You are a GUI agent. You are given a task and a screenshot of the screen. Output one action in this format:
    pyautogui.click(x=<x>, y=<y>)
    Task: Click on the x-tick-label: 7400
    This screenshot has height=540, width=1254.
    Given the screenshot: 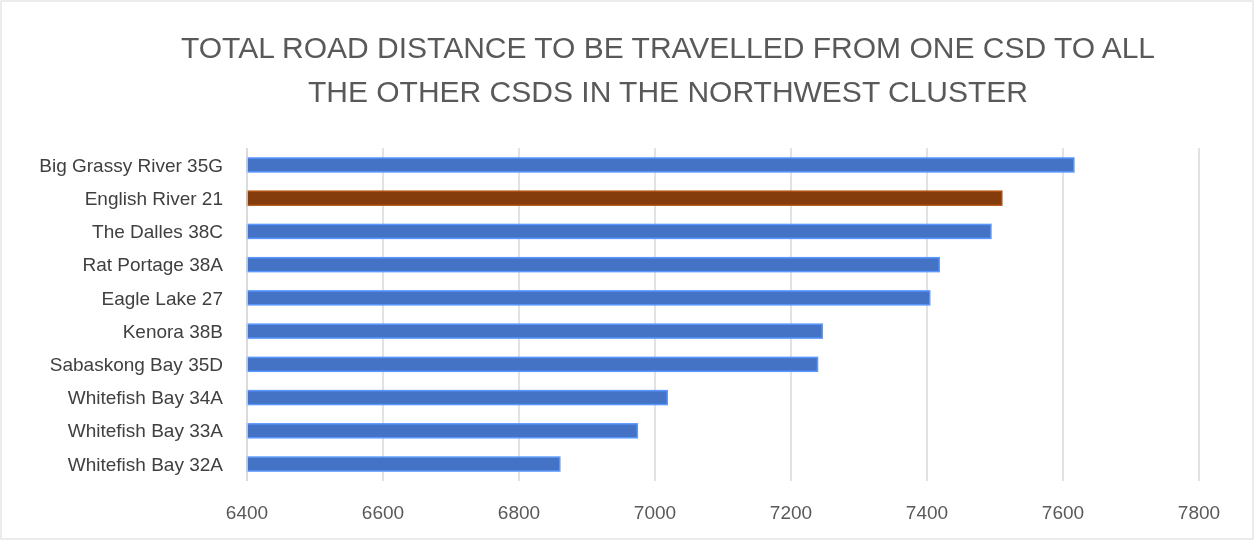 What is the action you would take?
    pyautogui.click(x=927, y=512)
    